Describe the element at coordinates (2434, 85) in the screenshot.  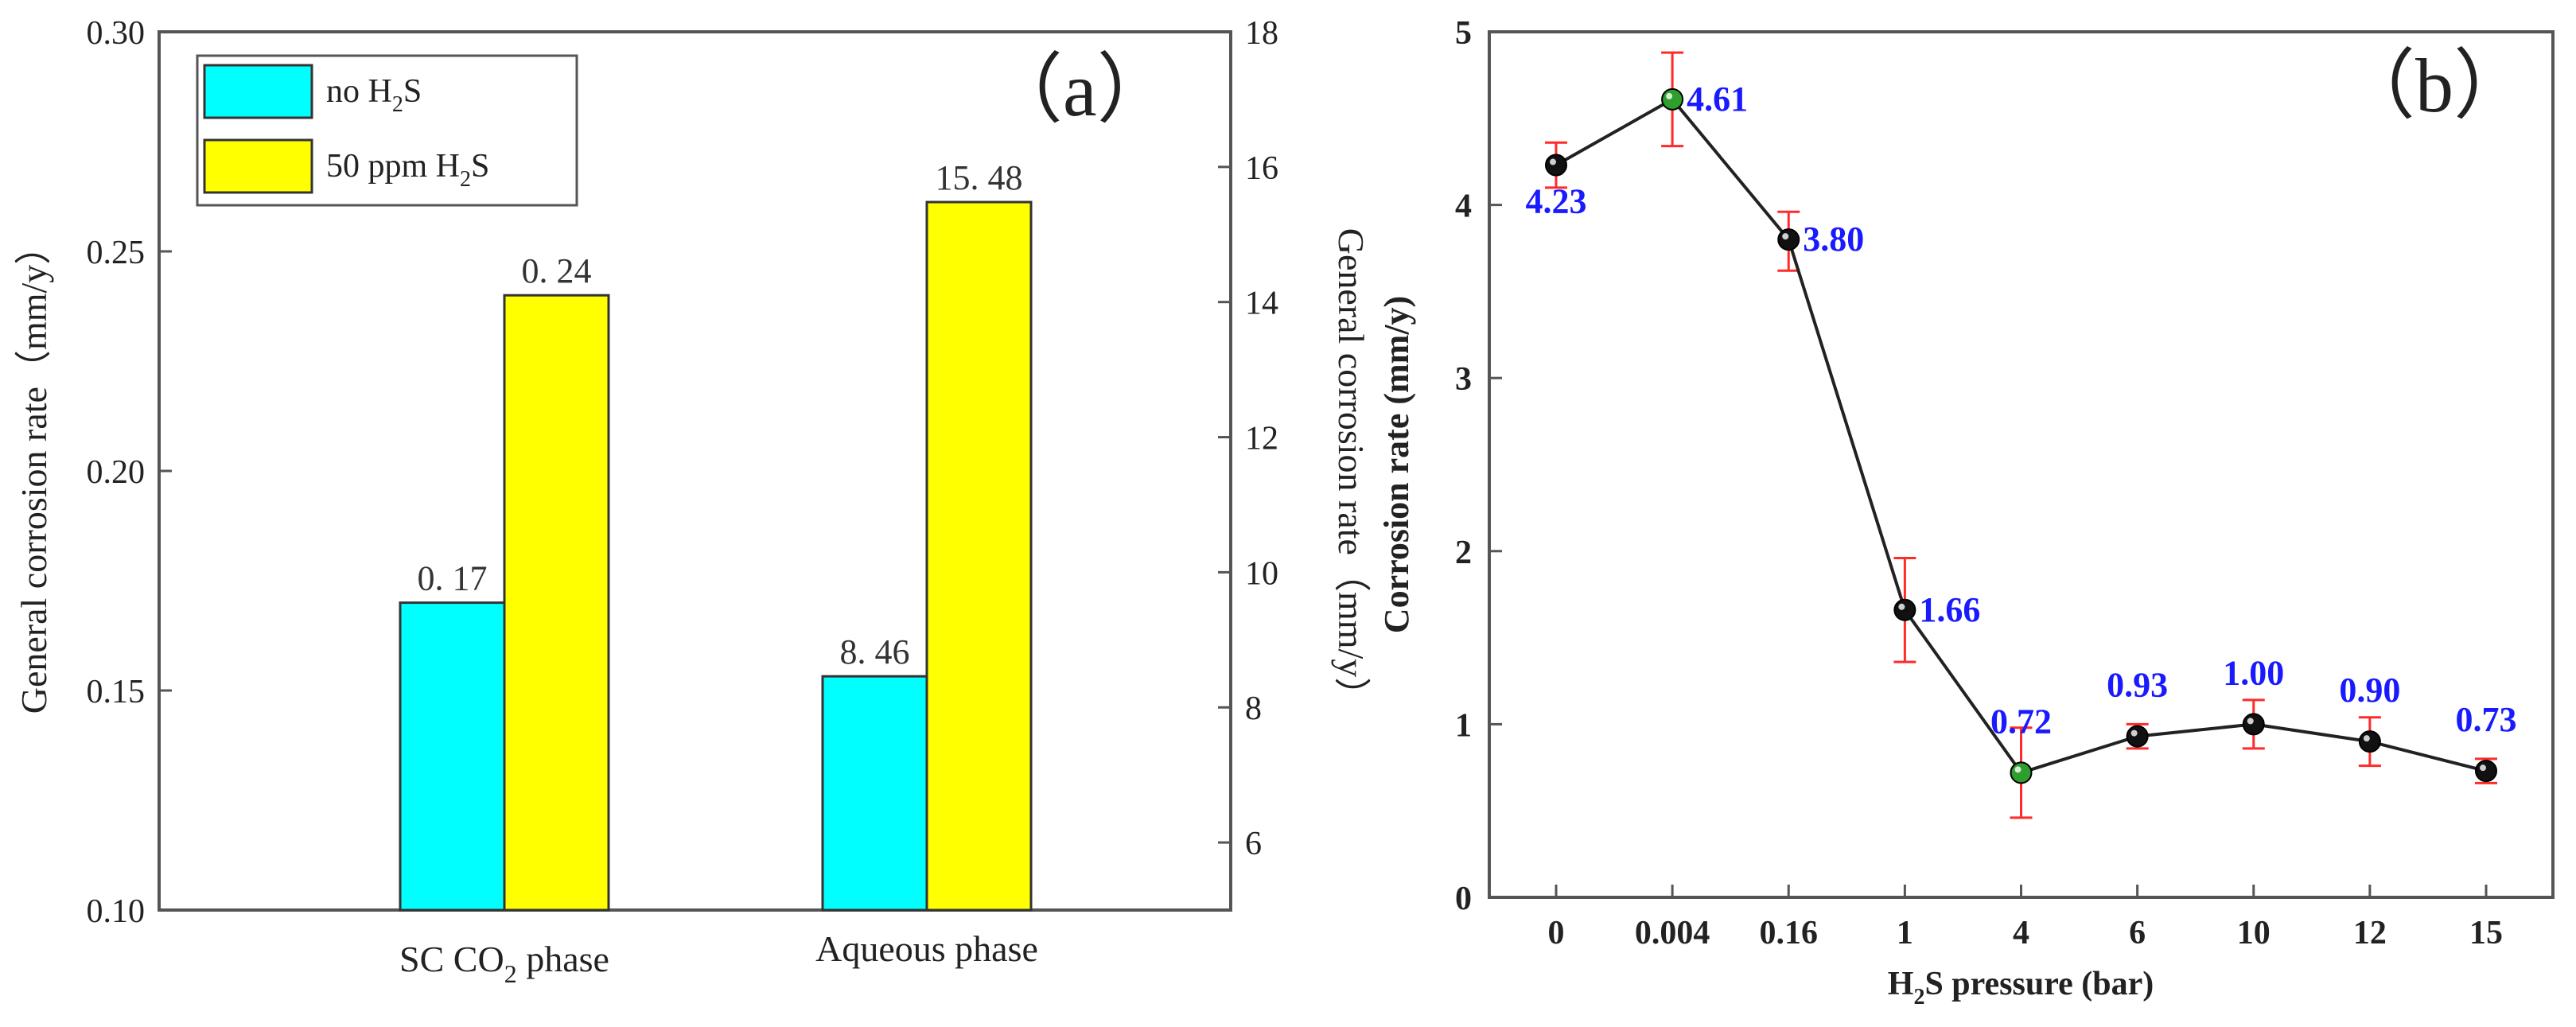
I see `panel-b-label: （b）` at that location.